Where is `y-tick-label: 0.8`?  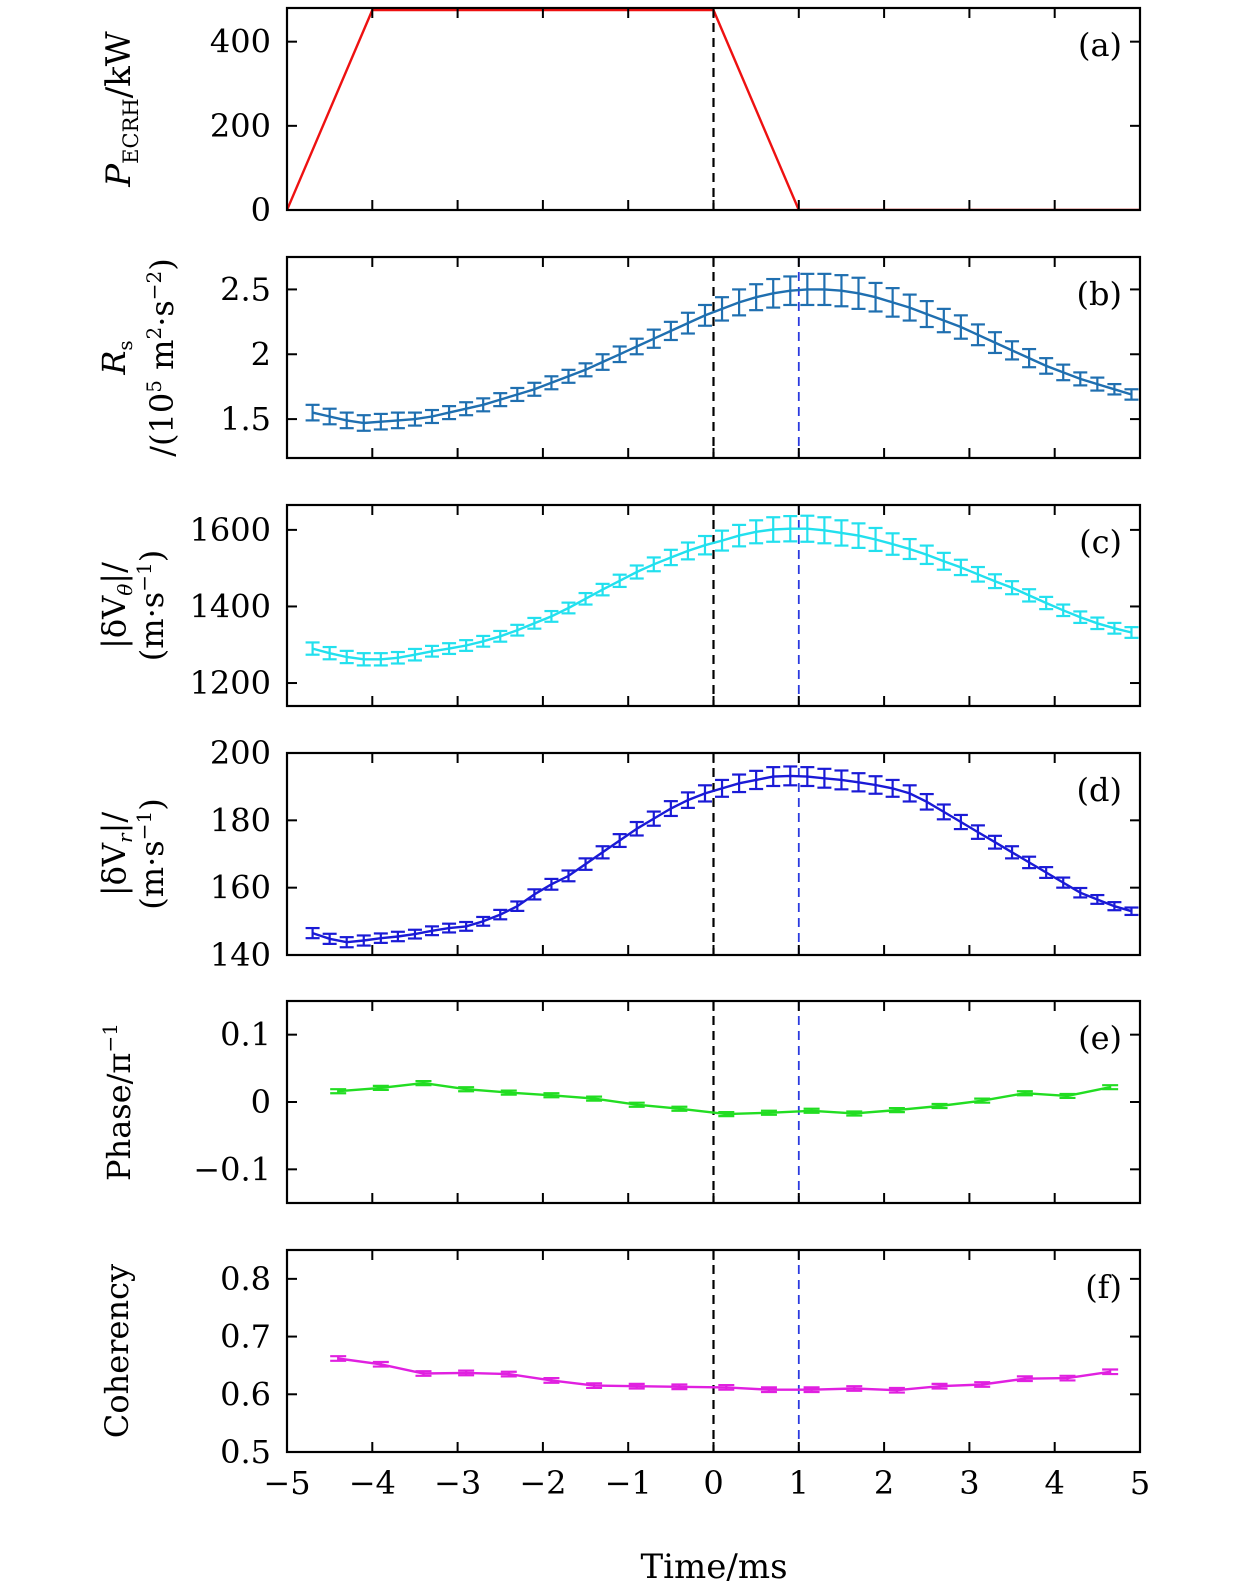
y-tick-label: 0.8 is located at coordinates (245, 1279).